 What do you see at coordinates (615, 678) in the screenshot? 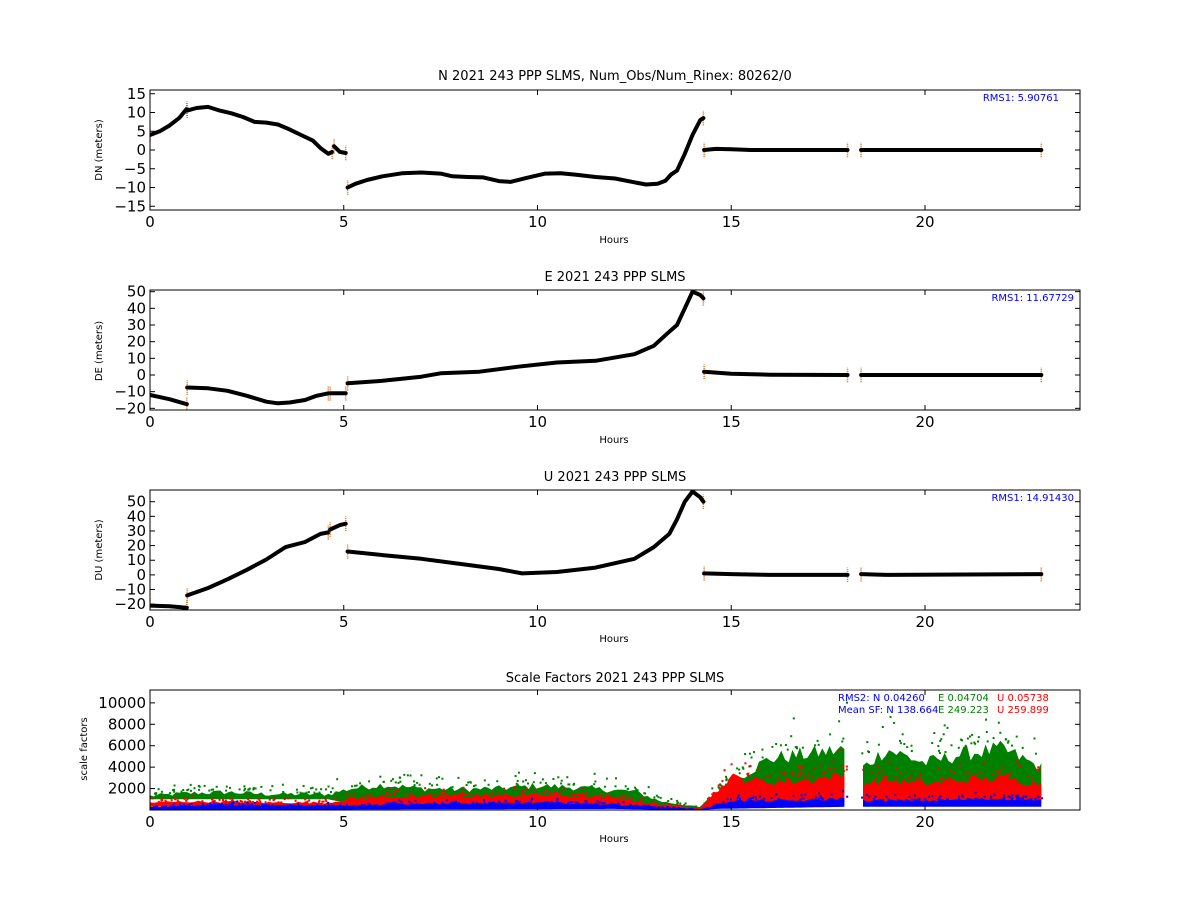
I see `panel-scale-title: Scale Factors 2021 243 PPP SLMS` at bounding box center [615, 678].